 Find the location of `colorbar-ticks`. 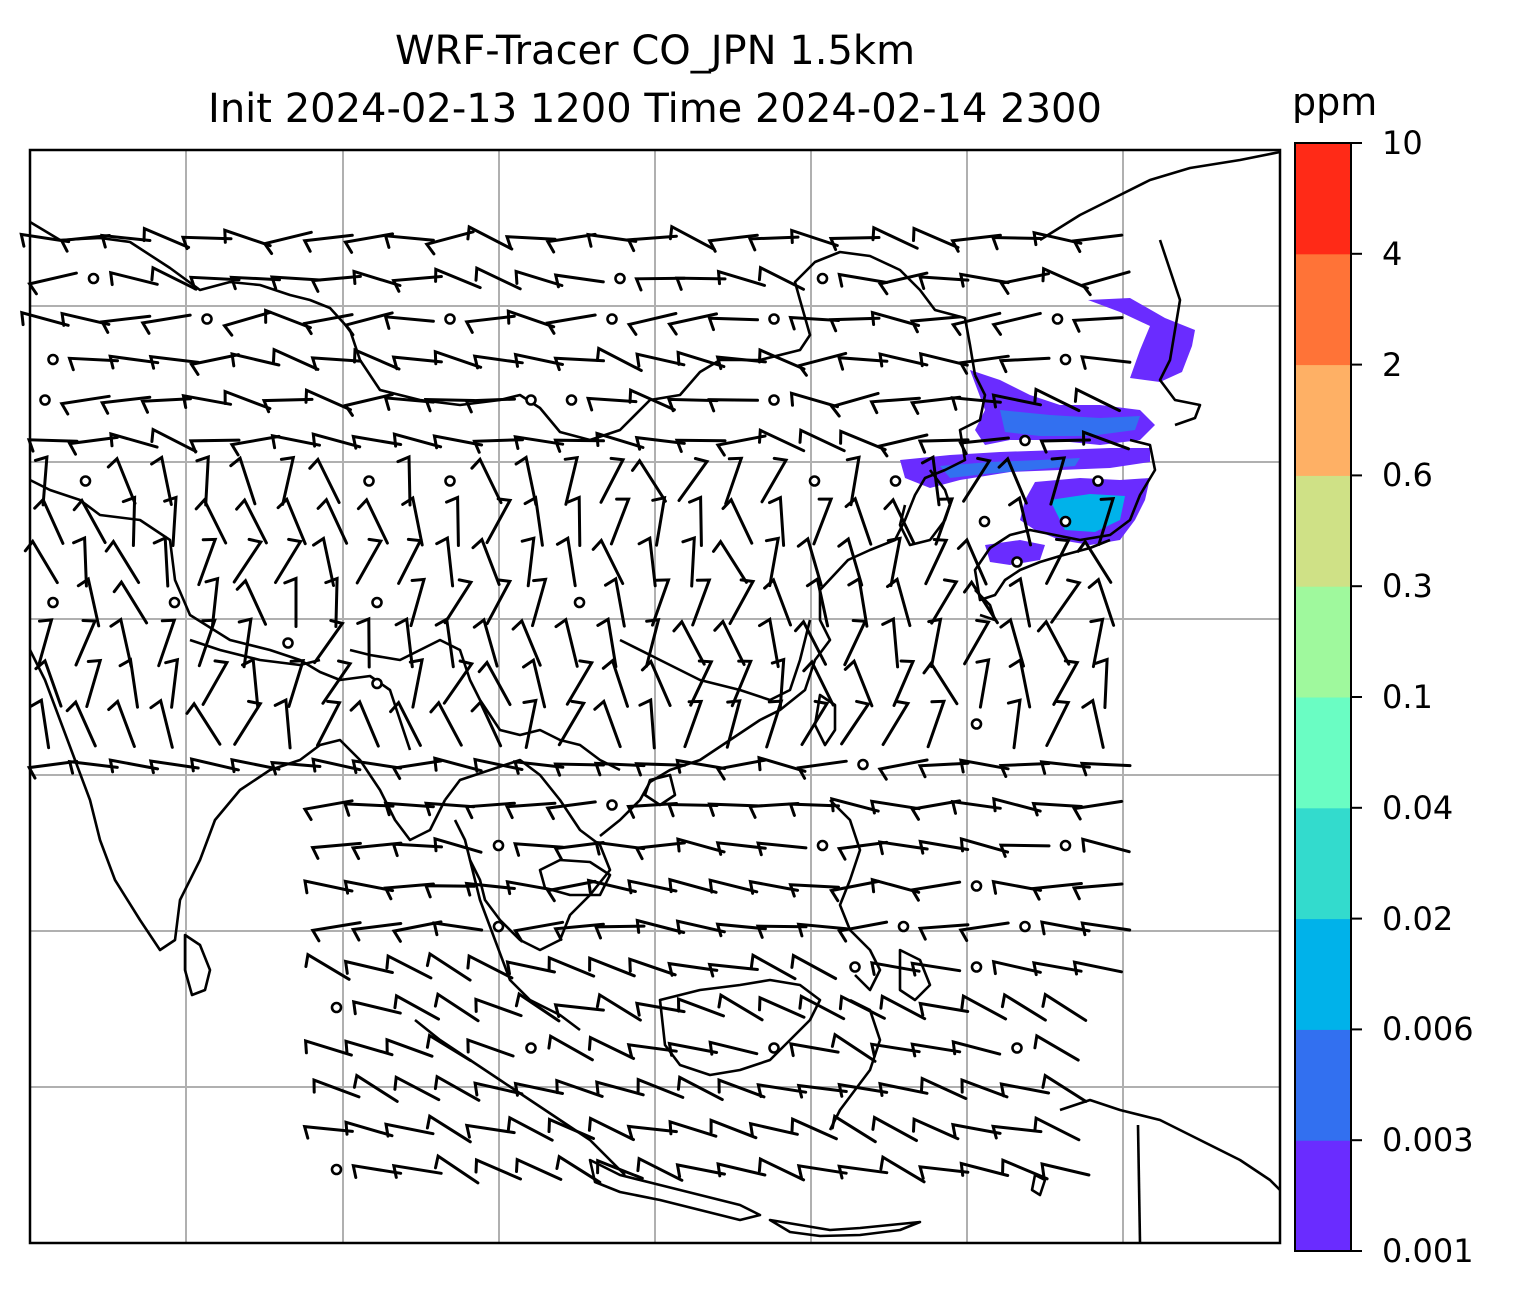

colorbar-ticks is located at coordinates (1356, 697).